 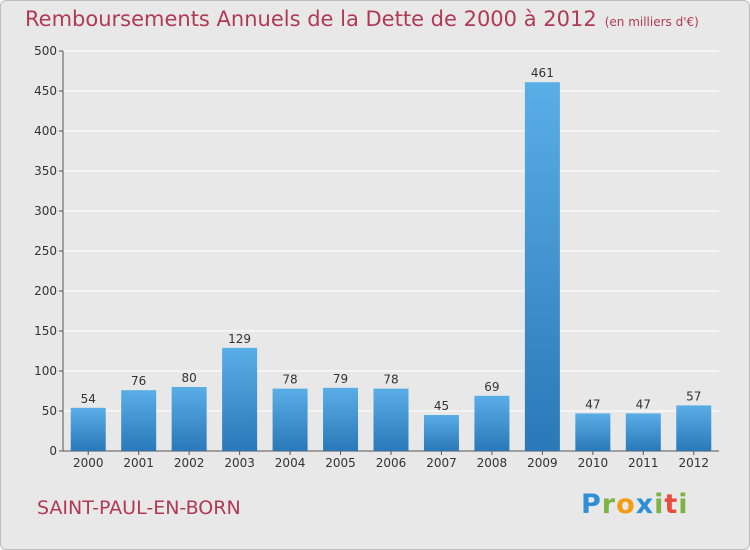 I want to click on x-tick-label: 2006, so click(x=391, y=463).